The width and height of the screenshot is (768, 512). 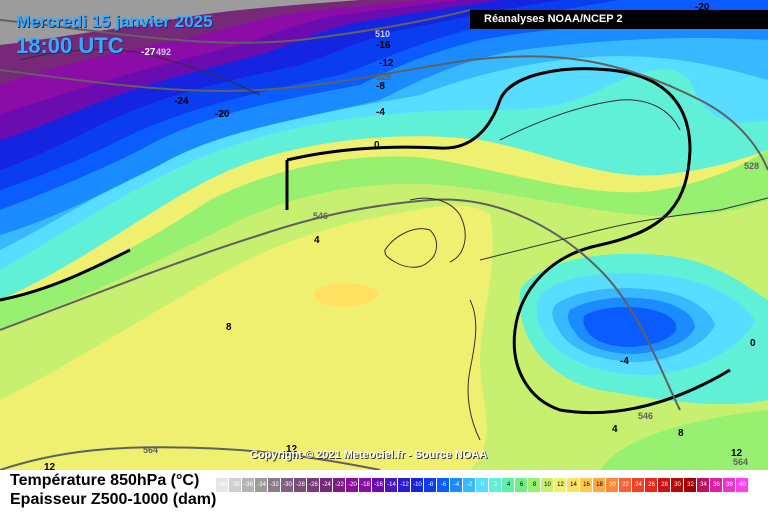 I want to click on legend-title-thickness: Epaisseur Z500-1000 (dam), so click(x=113, y=499).